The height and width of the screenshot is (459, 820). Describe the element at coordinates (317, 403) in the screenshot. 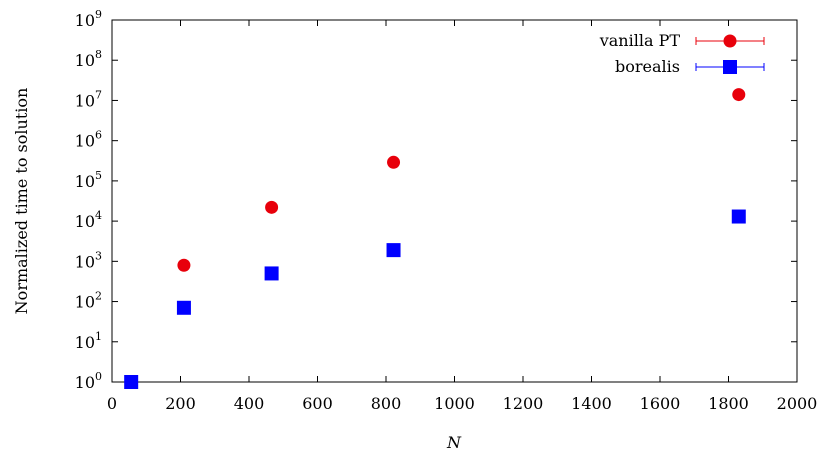

I see `x-tick-label: 600` at that location.